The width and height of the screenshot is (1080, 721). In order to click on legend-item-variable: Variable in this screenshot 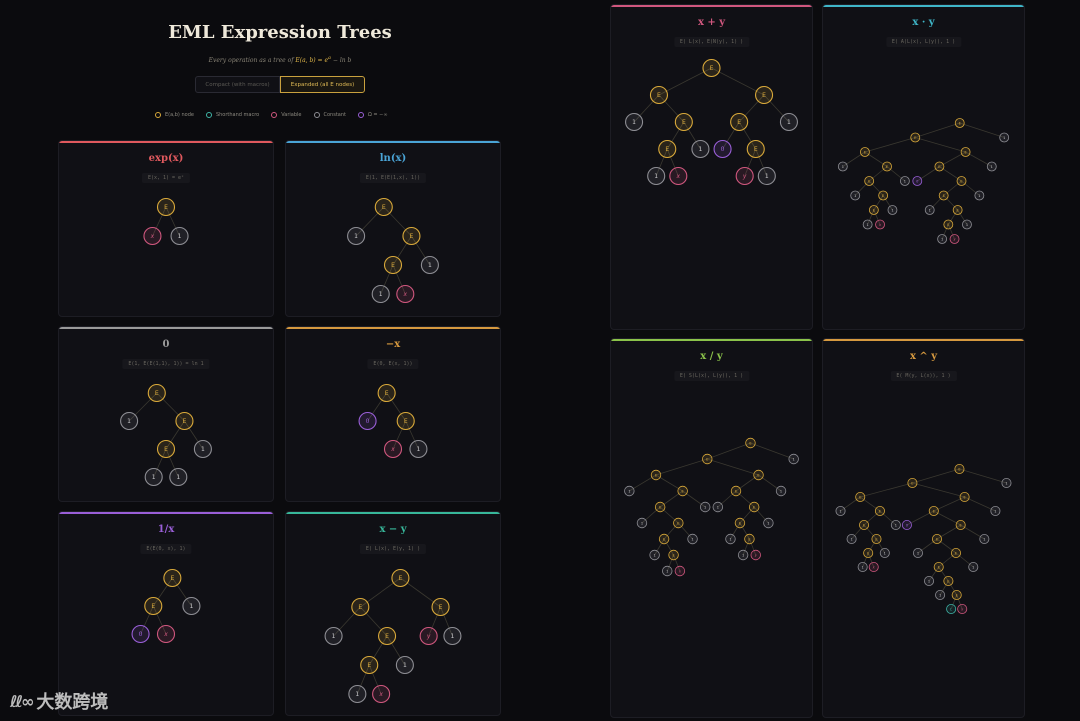, I will do `click(286, 115)`.